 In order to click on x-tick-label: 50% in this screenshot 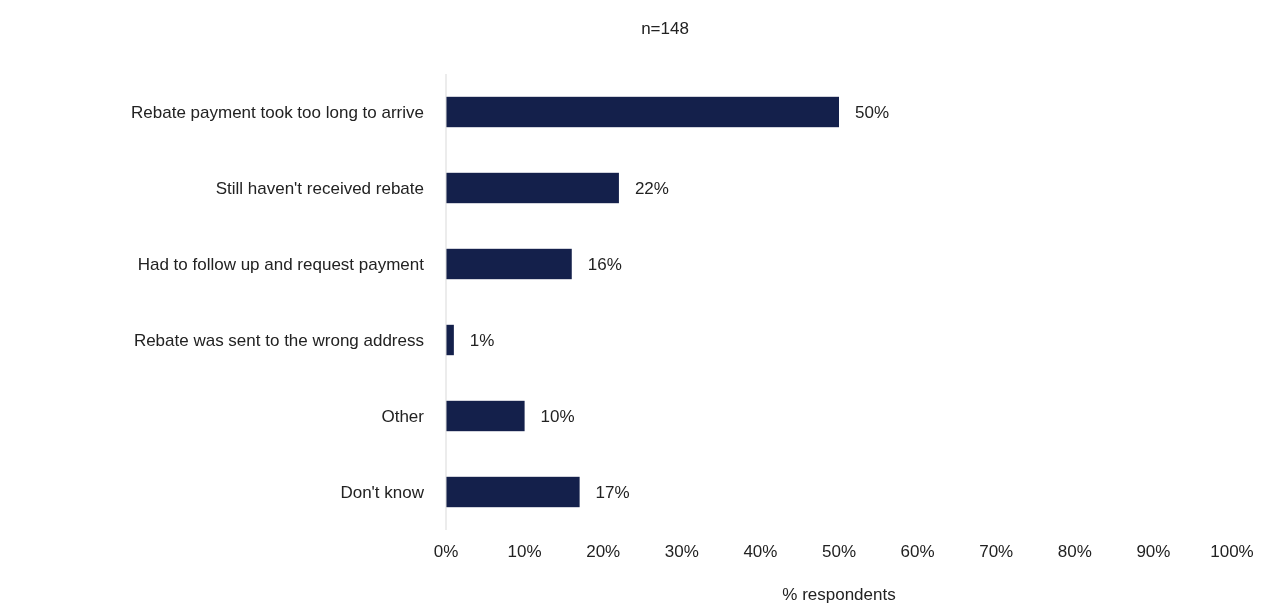, I will do `click(839, 551)`.